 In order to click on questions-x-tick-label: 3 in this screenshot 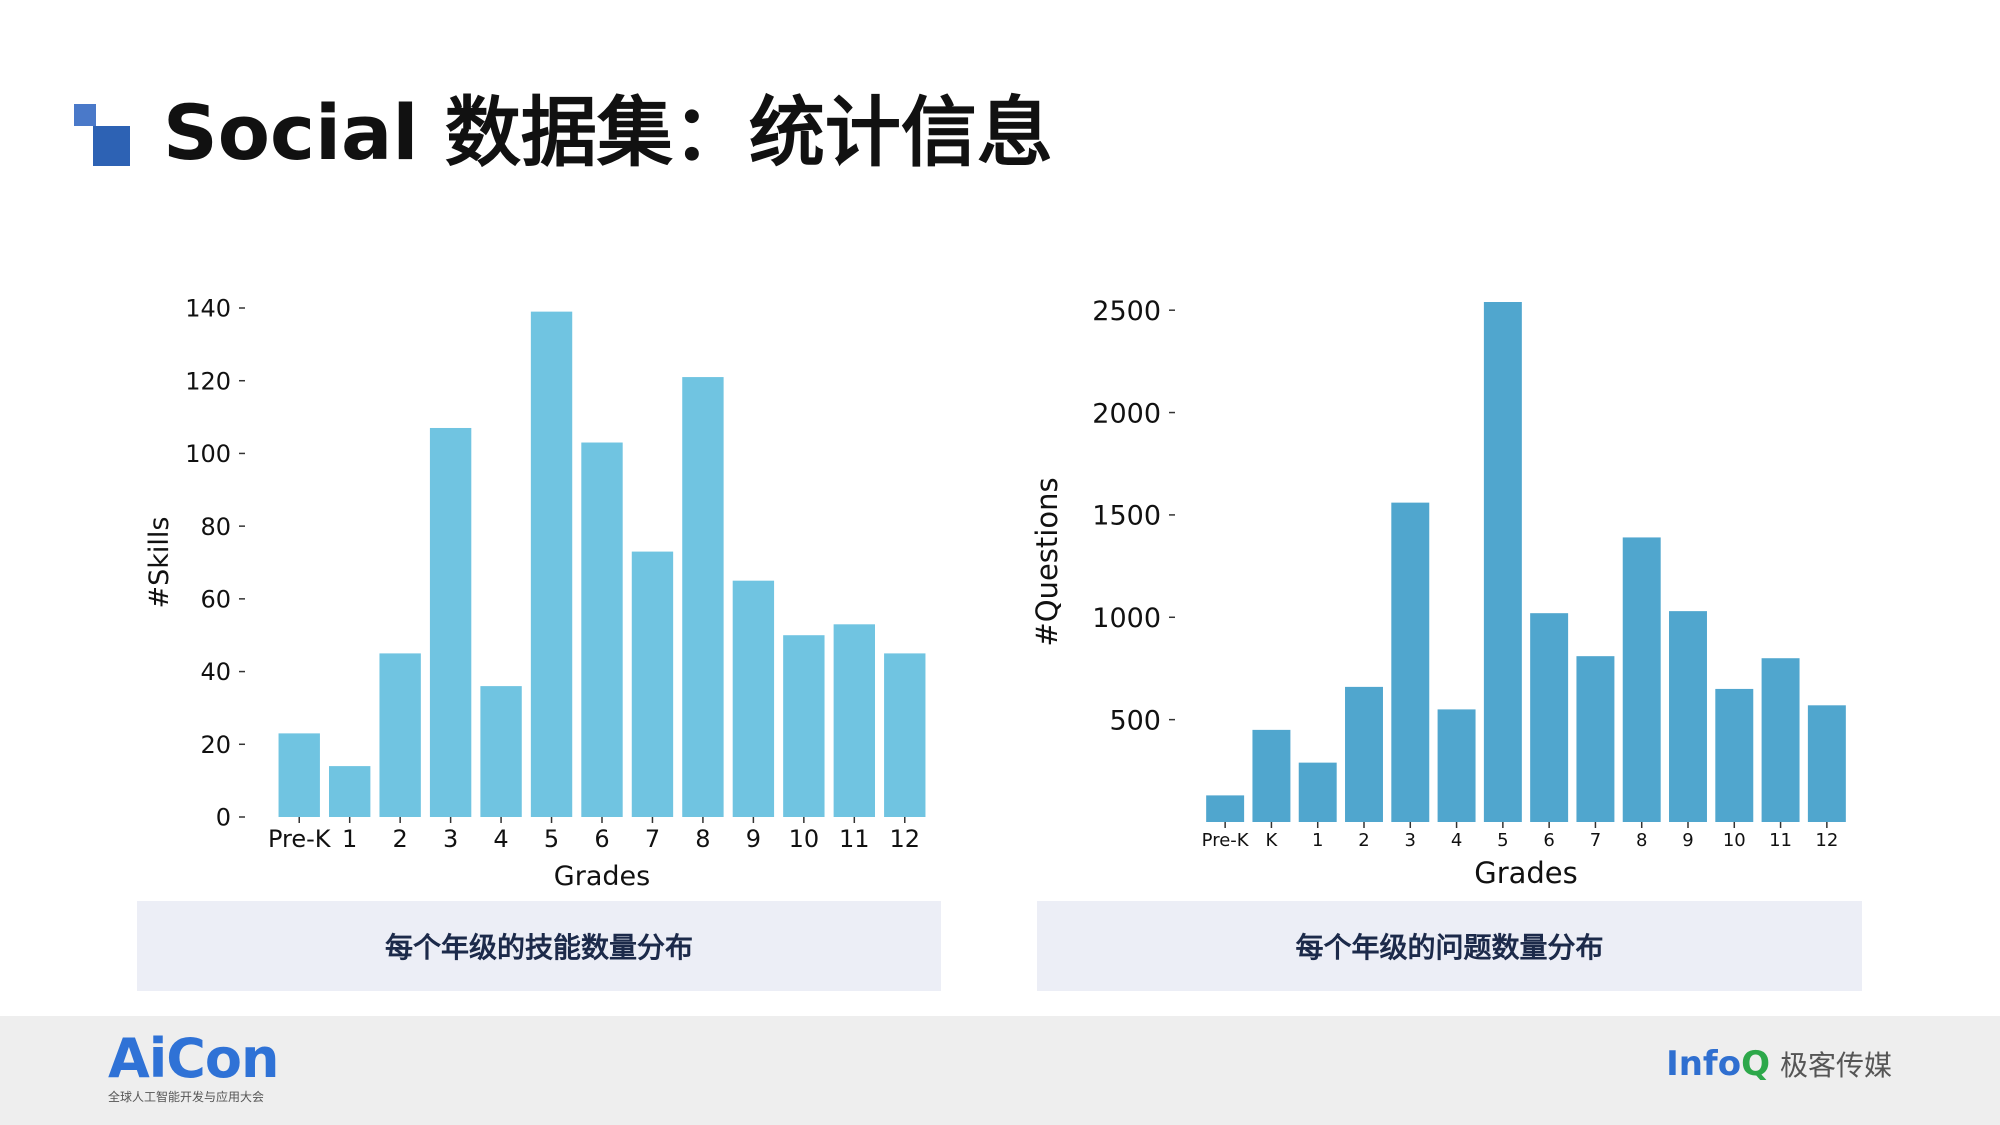, I will do `click(1410, 840)`.